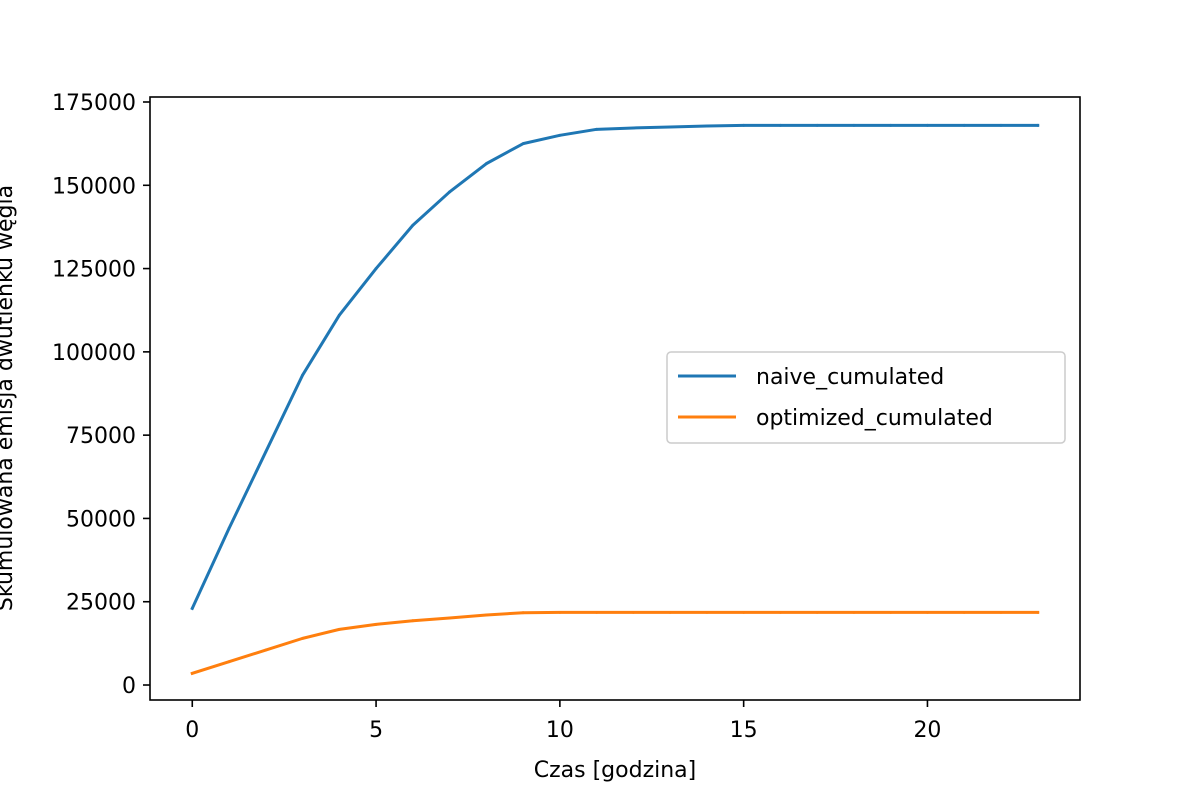 The height and width of the screenshot is (800, 1200). What do you see at coordinates (94, 353) in the screenshot?
I see `y-tick-label: 100000` at bounding box center [94, 353].